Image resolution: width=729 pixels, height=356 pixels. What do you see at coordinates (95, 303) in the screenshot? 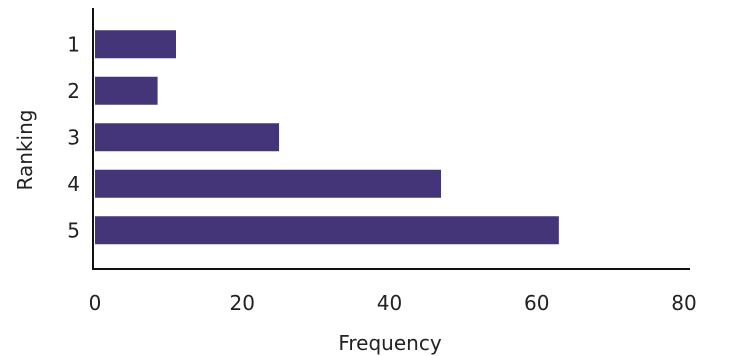
I see `x-tick-label: 0` at bounding box center [95, 303].